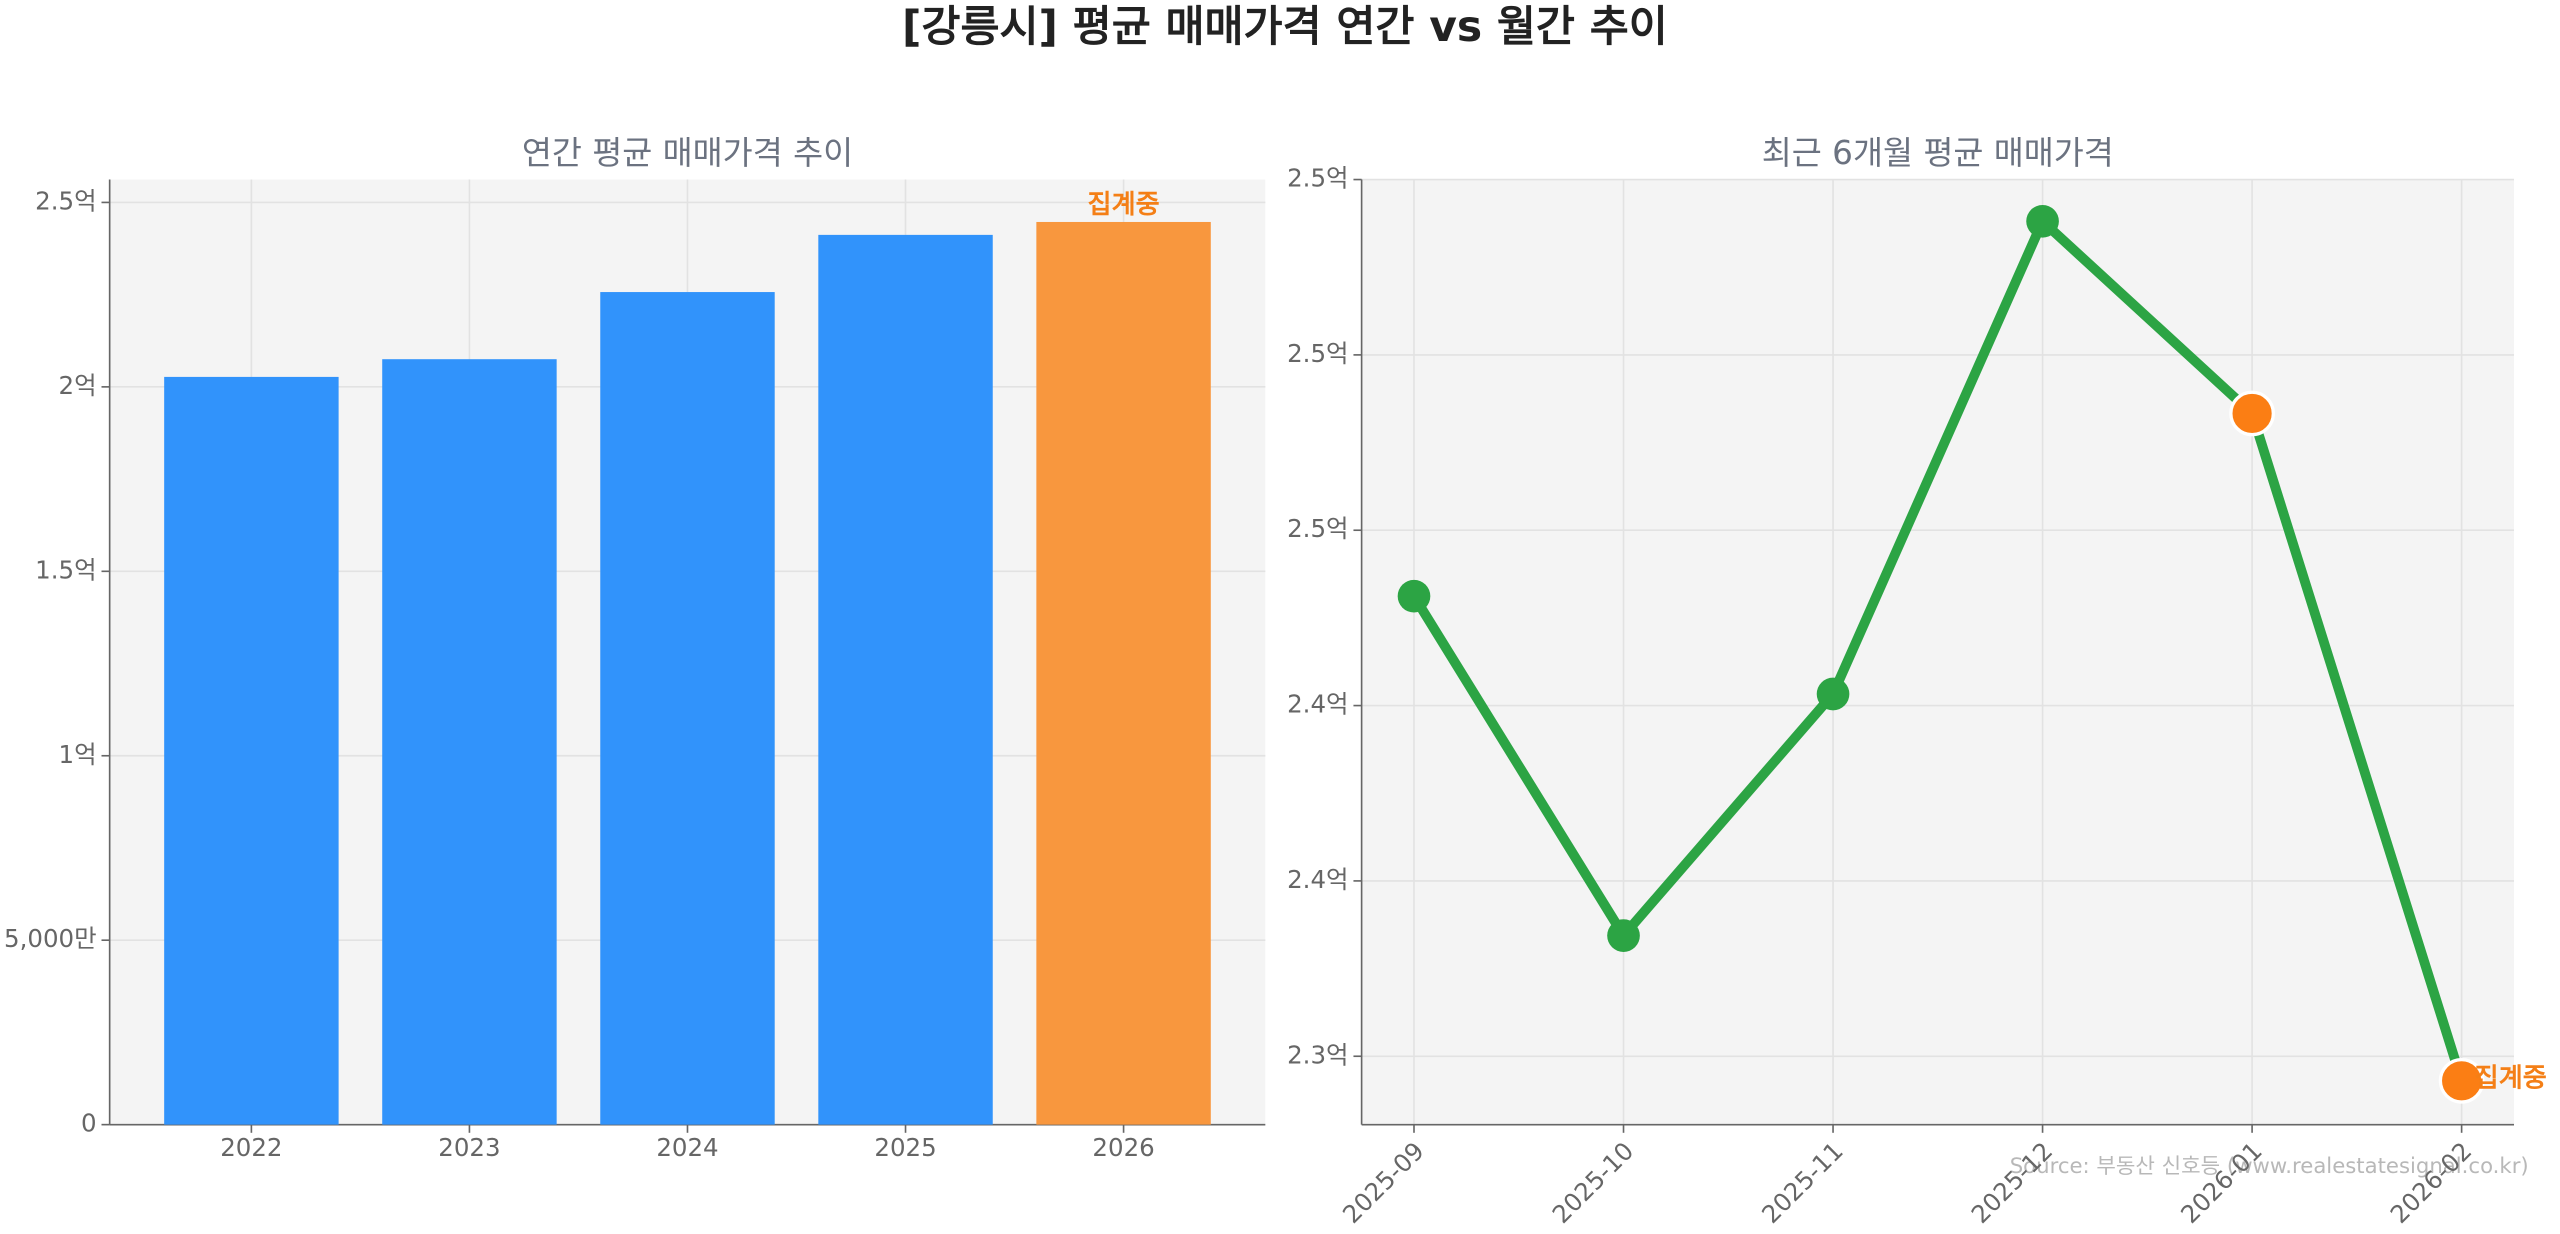 This screenshot has width=2560, height=1234. I want to click on y-tick-label: 2.3억, so click(1317, 1054).